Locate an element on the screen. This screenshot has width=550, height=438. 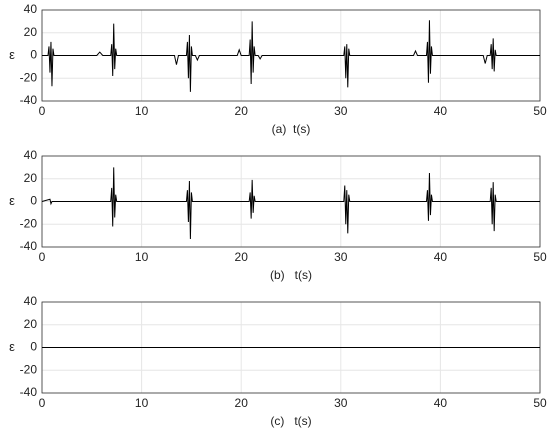
signal-line is located at coordinates (291, 56).